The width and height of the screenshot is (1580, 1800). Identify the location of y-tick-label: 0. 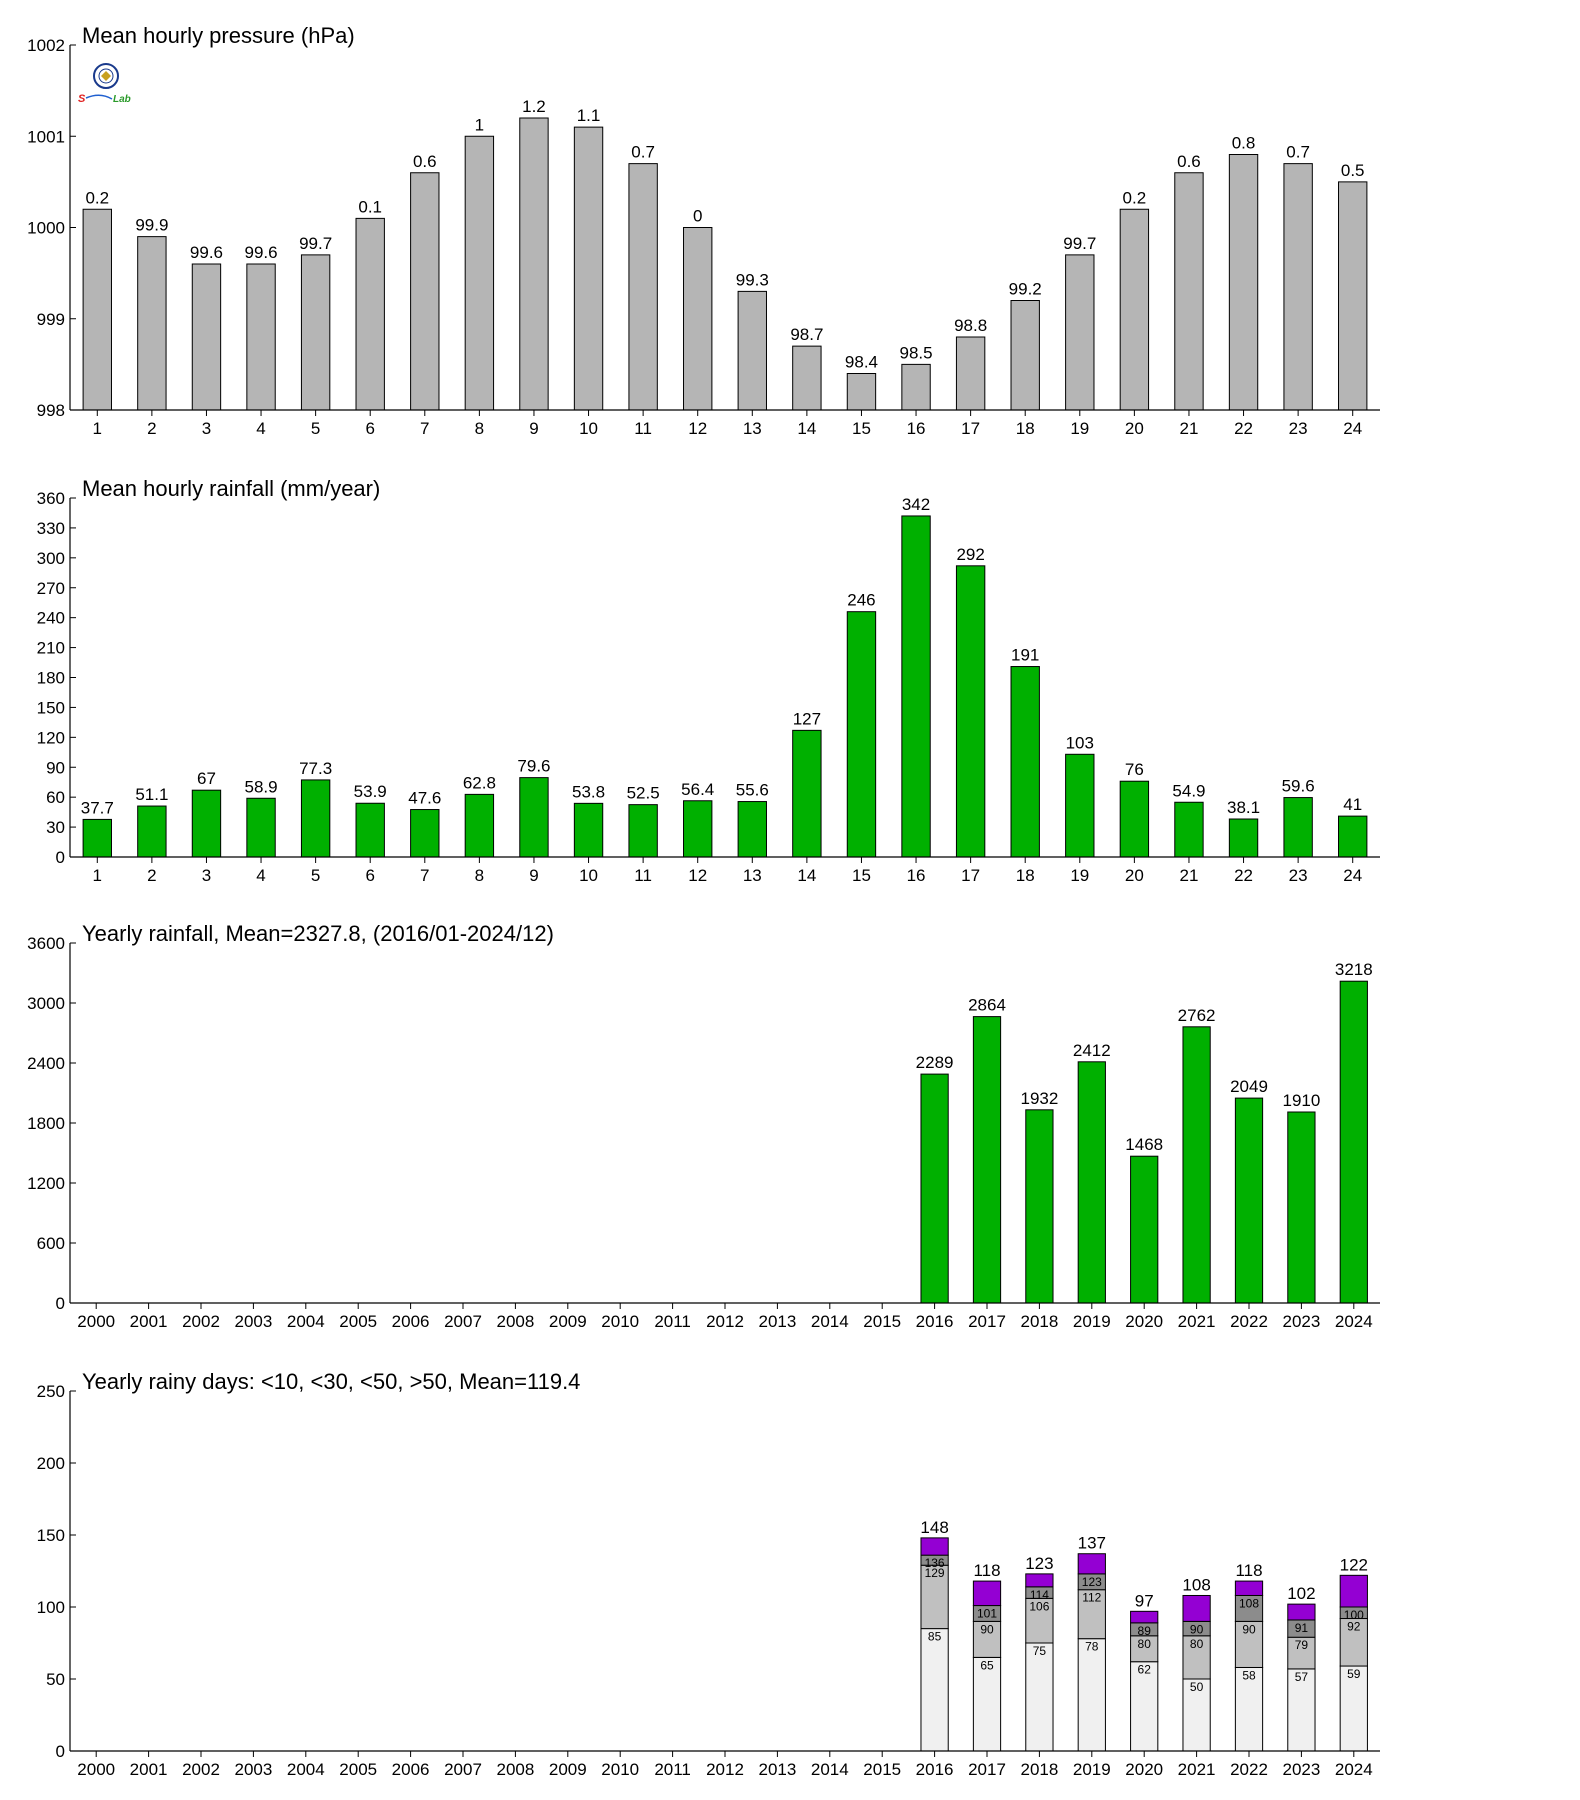
(60, 1751).